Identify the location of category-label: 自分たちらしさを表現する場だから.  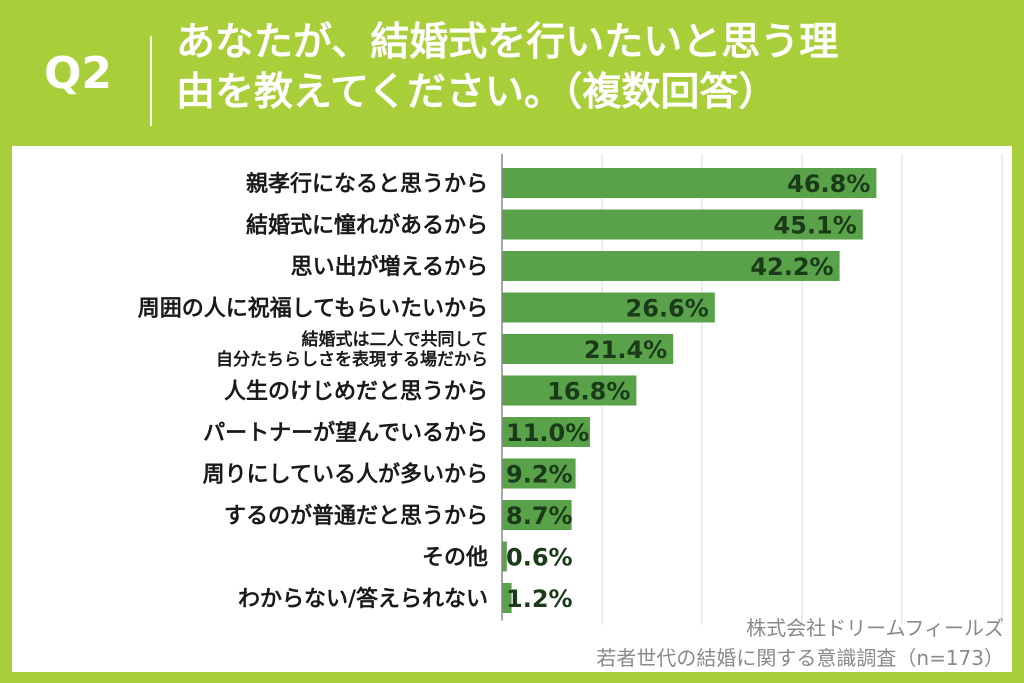
(352, 359).